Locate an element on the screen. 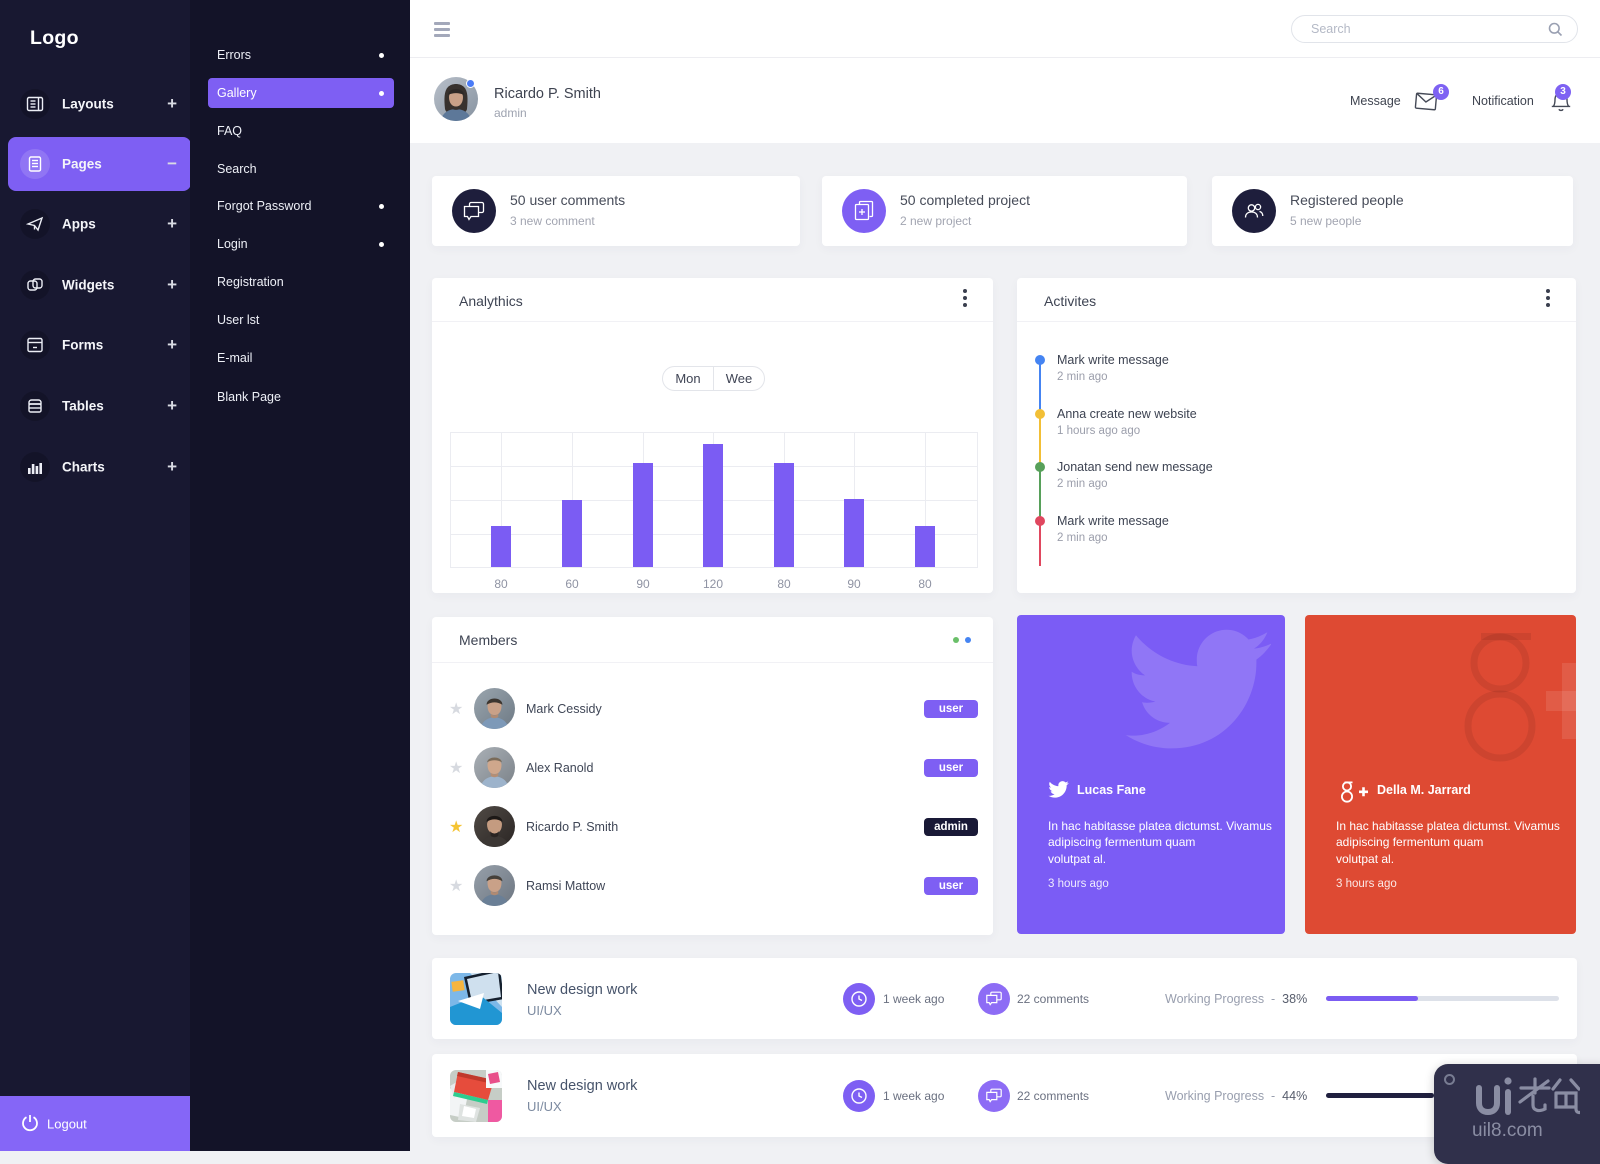 This screenshot has width=1600, height=1164. svg-text: 120 is located at coordinates (713, 584).